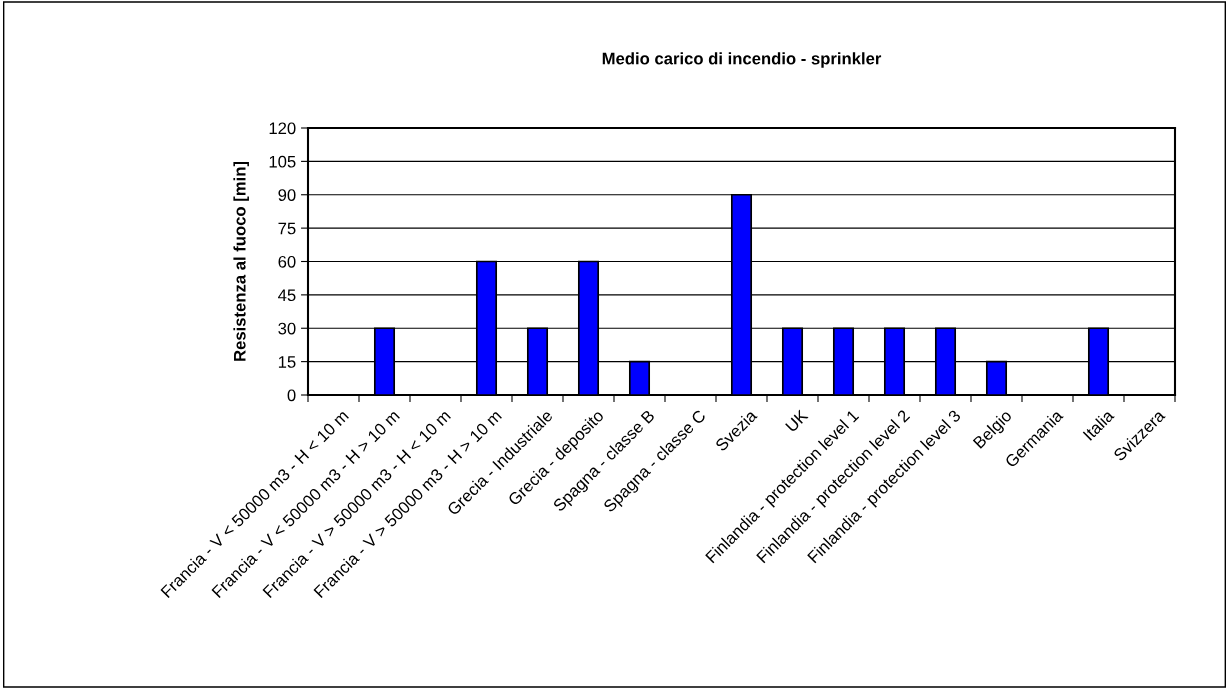  I want to click on y-tick-label: 75, so click(287, 228).